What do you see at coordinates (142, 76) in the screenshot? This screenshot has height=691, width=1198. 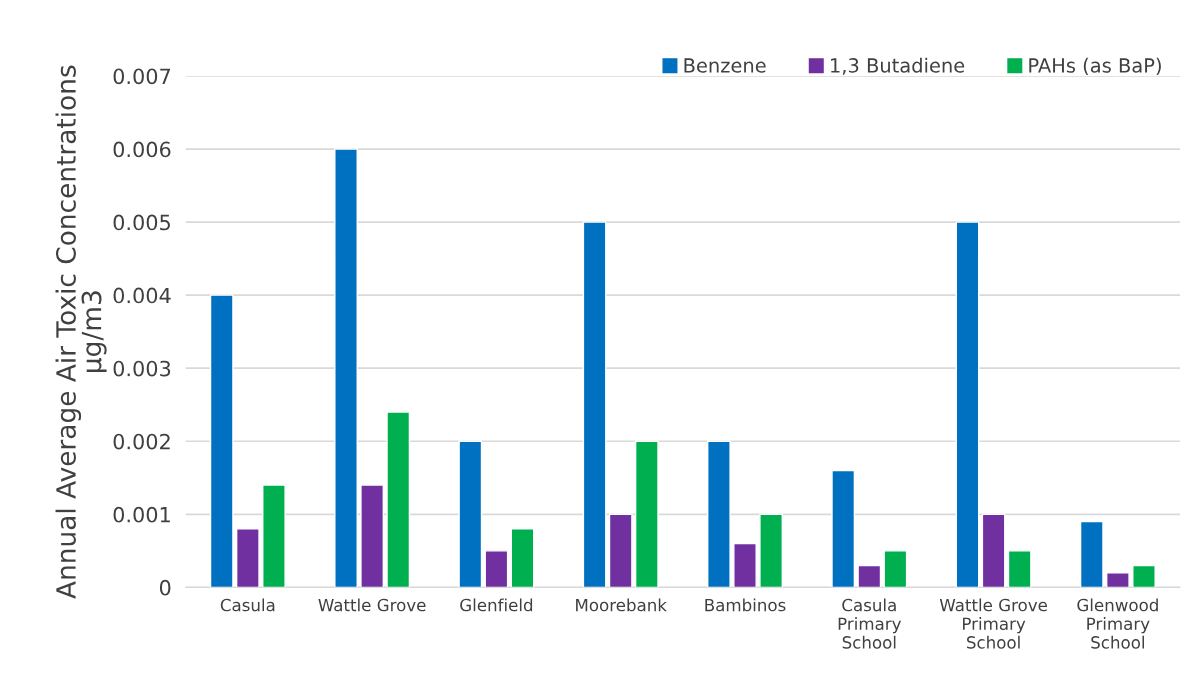 I see `y-tick-label: 0.007` at bounding box center [142, 76].